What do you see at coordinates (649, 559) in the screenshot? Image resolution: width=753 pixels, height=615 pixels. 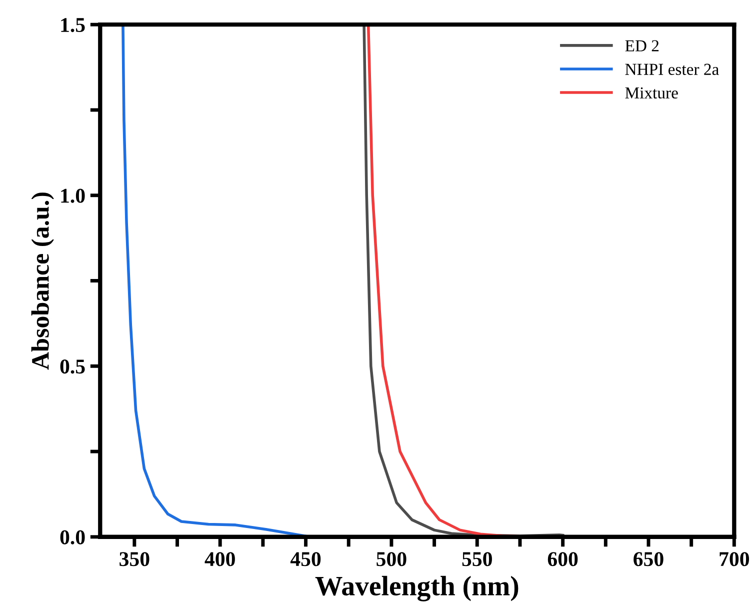 I see `x-tick-label: 650` at bounding box center [649, 559].